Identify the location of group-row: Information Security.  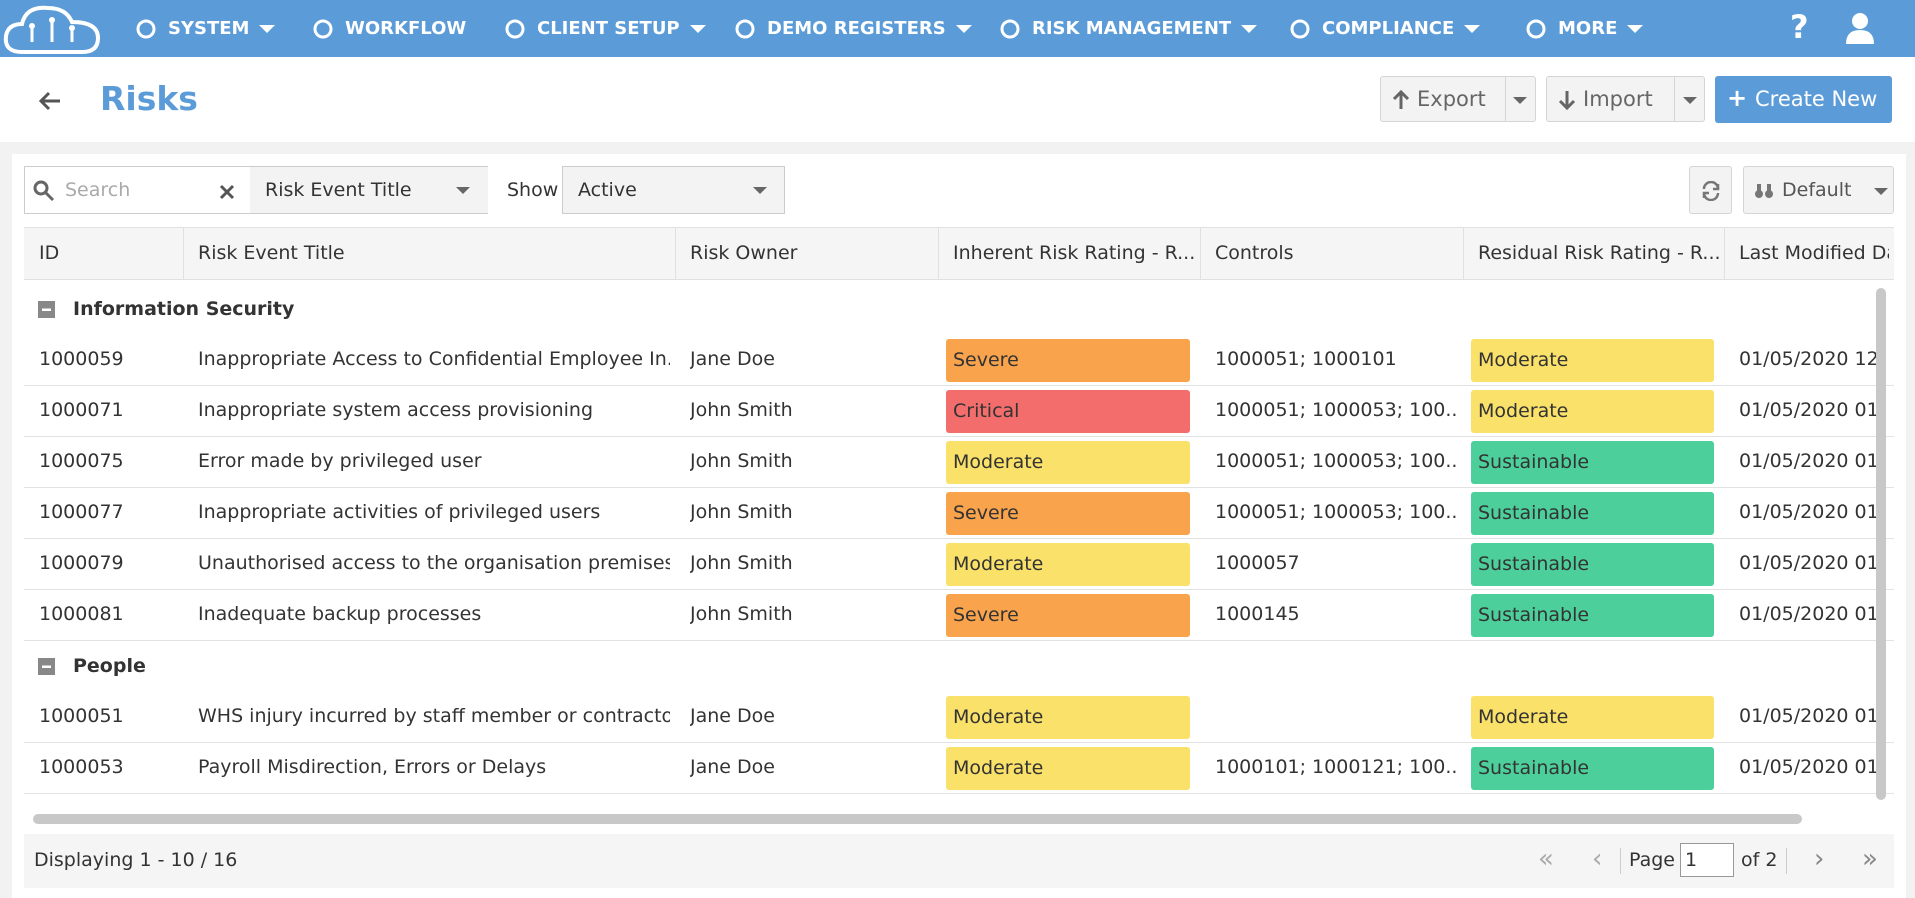
(959, 309).